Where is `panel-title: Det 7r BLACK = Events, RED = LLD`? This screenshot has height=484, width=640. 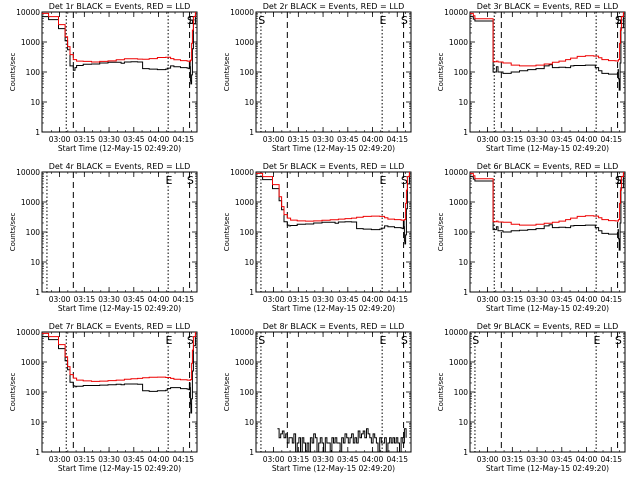 panel-title: Det 7r BLACK = Events, RED = LLD is located at coordinates (120, 326).